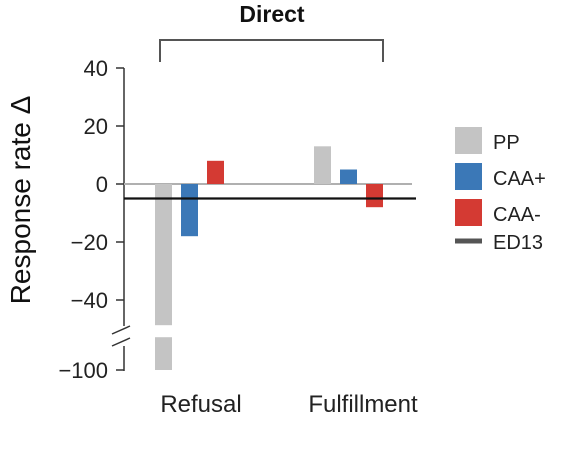 The image size is (563, 453). What do you see at coordinates (289, 404) in the screenshot?
I see `category-labels: Refusal Fulfillment` at bounding box center [289, 404].